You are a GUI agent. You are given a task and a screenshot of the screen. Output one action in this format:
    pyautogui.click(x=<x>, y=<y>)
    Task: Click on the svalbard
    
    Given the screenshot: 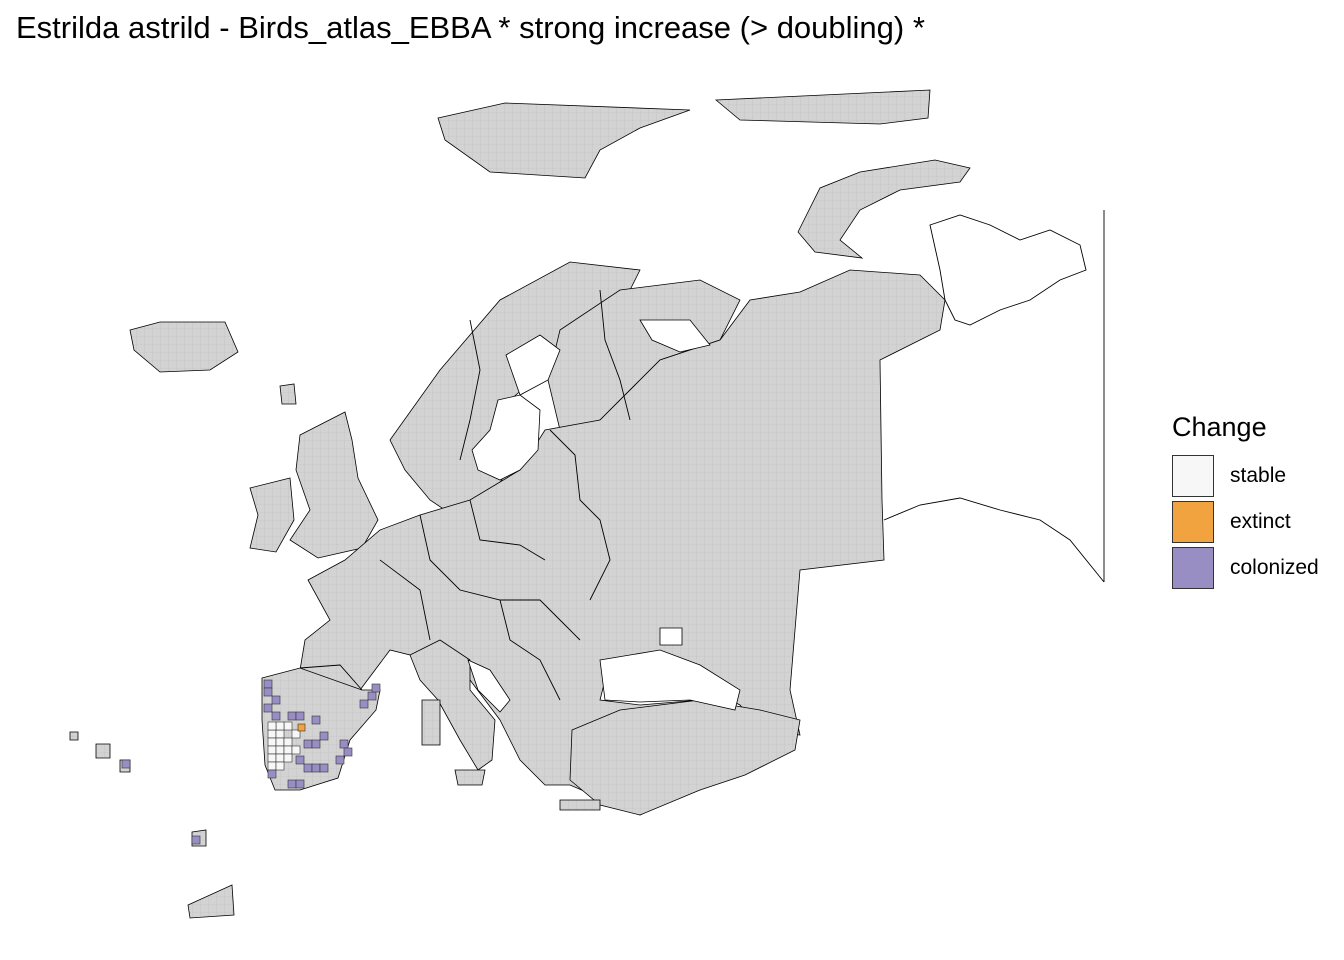 What is the action you would take?
    pyautogui.click(x=564, y=140)
    